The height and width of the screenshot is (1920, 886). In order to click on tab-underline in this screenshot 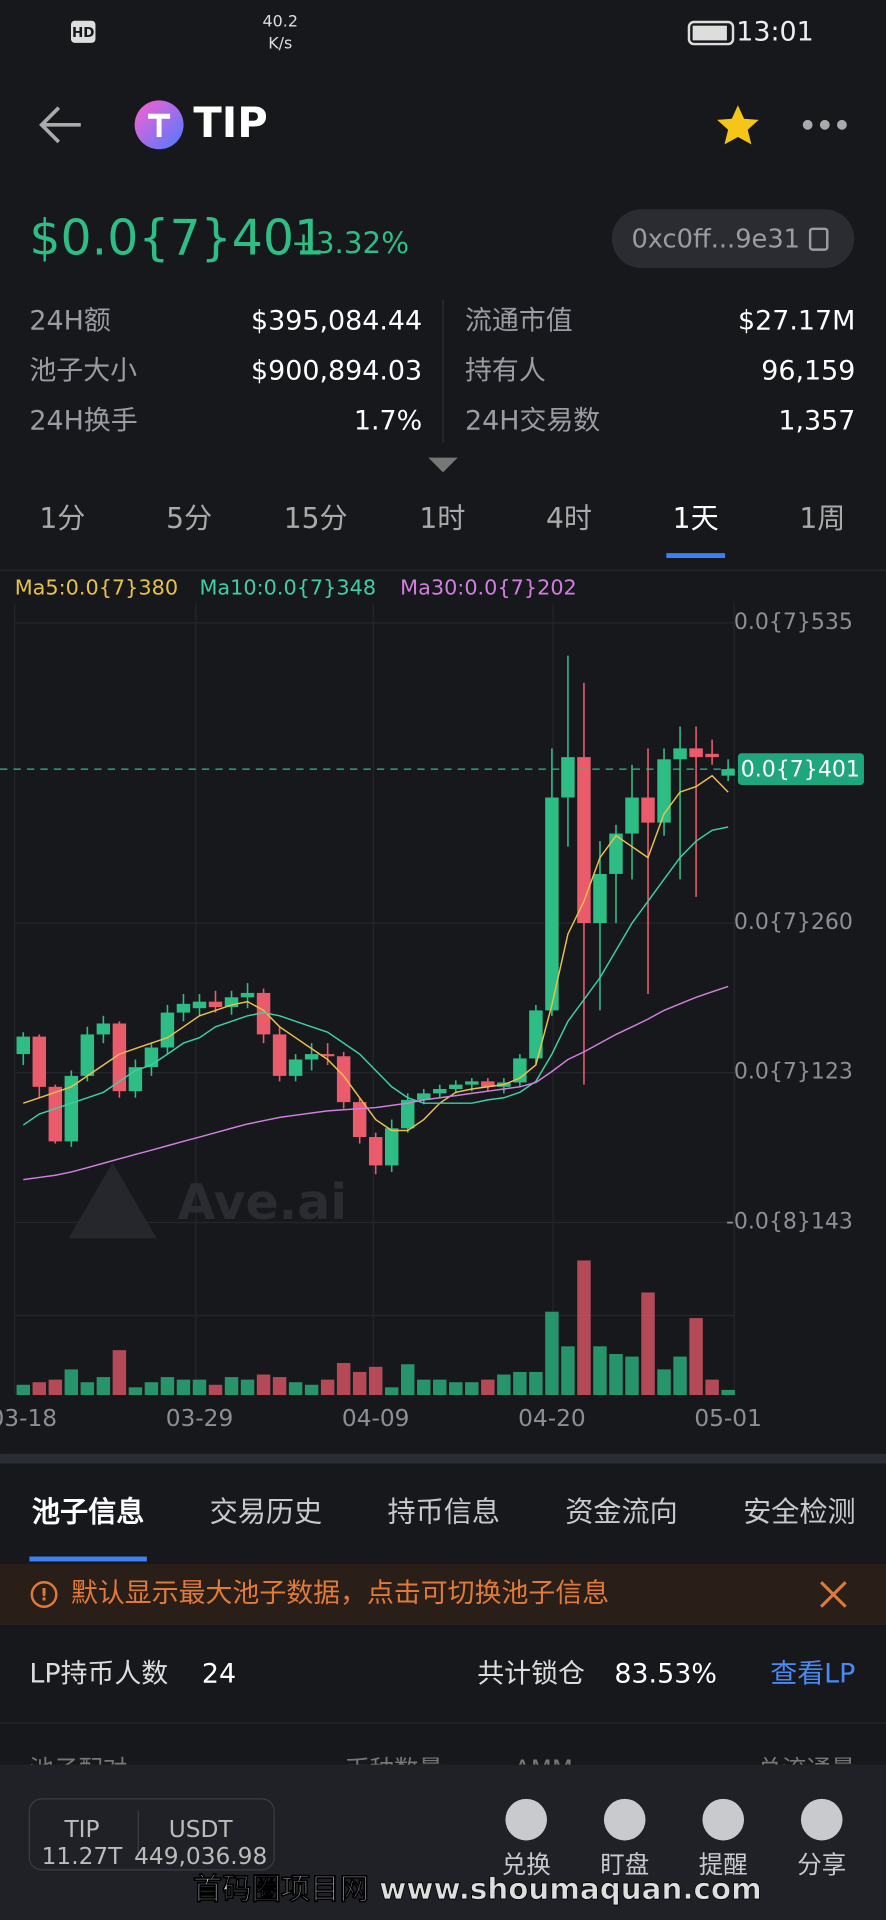, I will do `click(88, 1559)`.